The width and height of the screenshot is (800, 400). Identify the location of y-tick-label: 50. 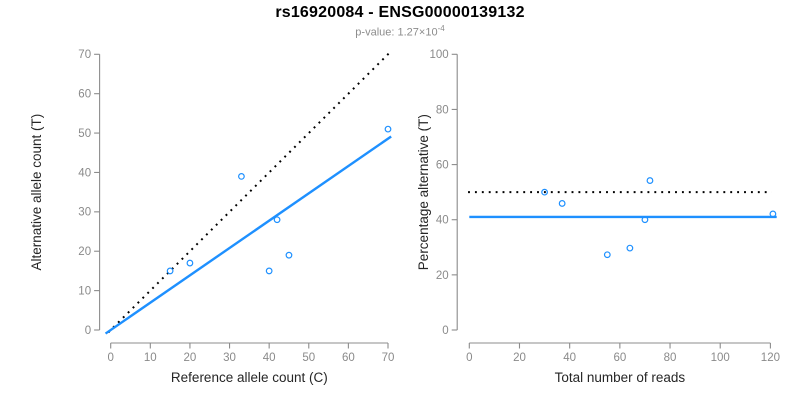
(84, 134).